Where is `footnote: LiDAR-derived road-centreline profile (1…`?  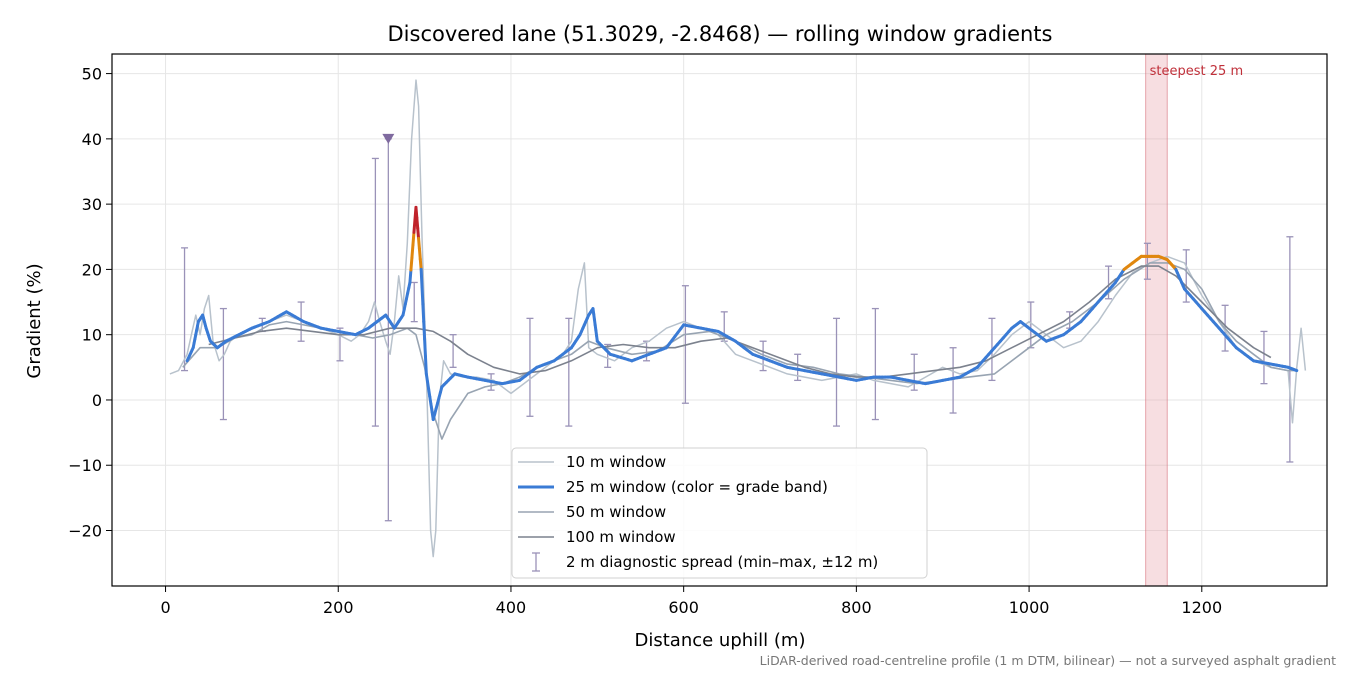
footnote: LiDAR-derived road-centreline profile (1… is located at coordinates (1048, 660).